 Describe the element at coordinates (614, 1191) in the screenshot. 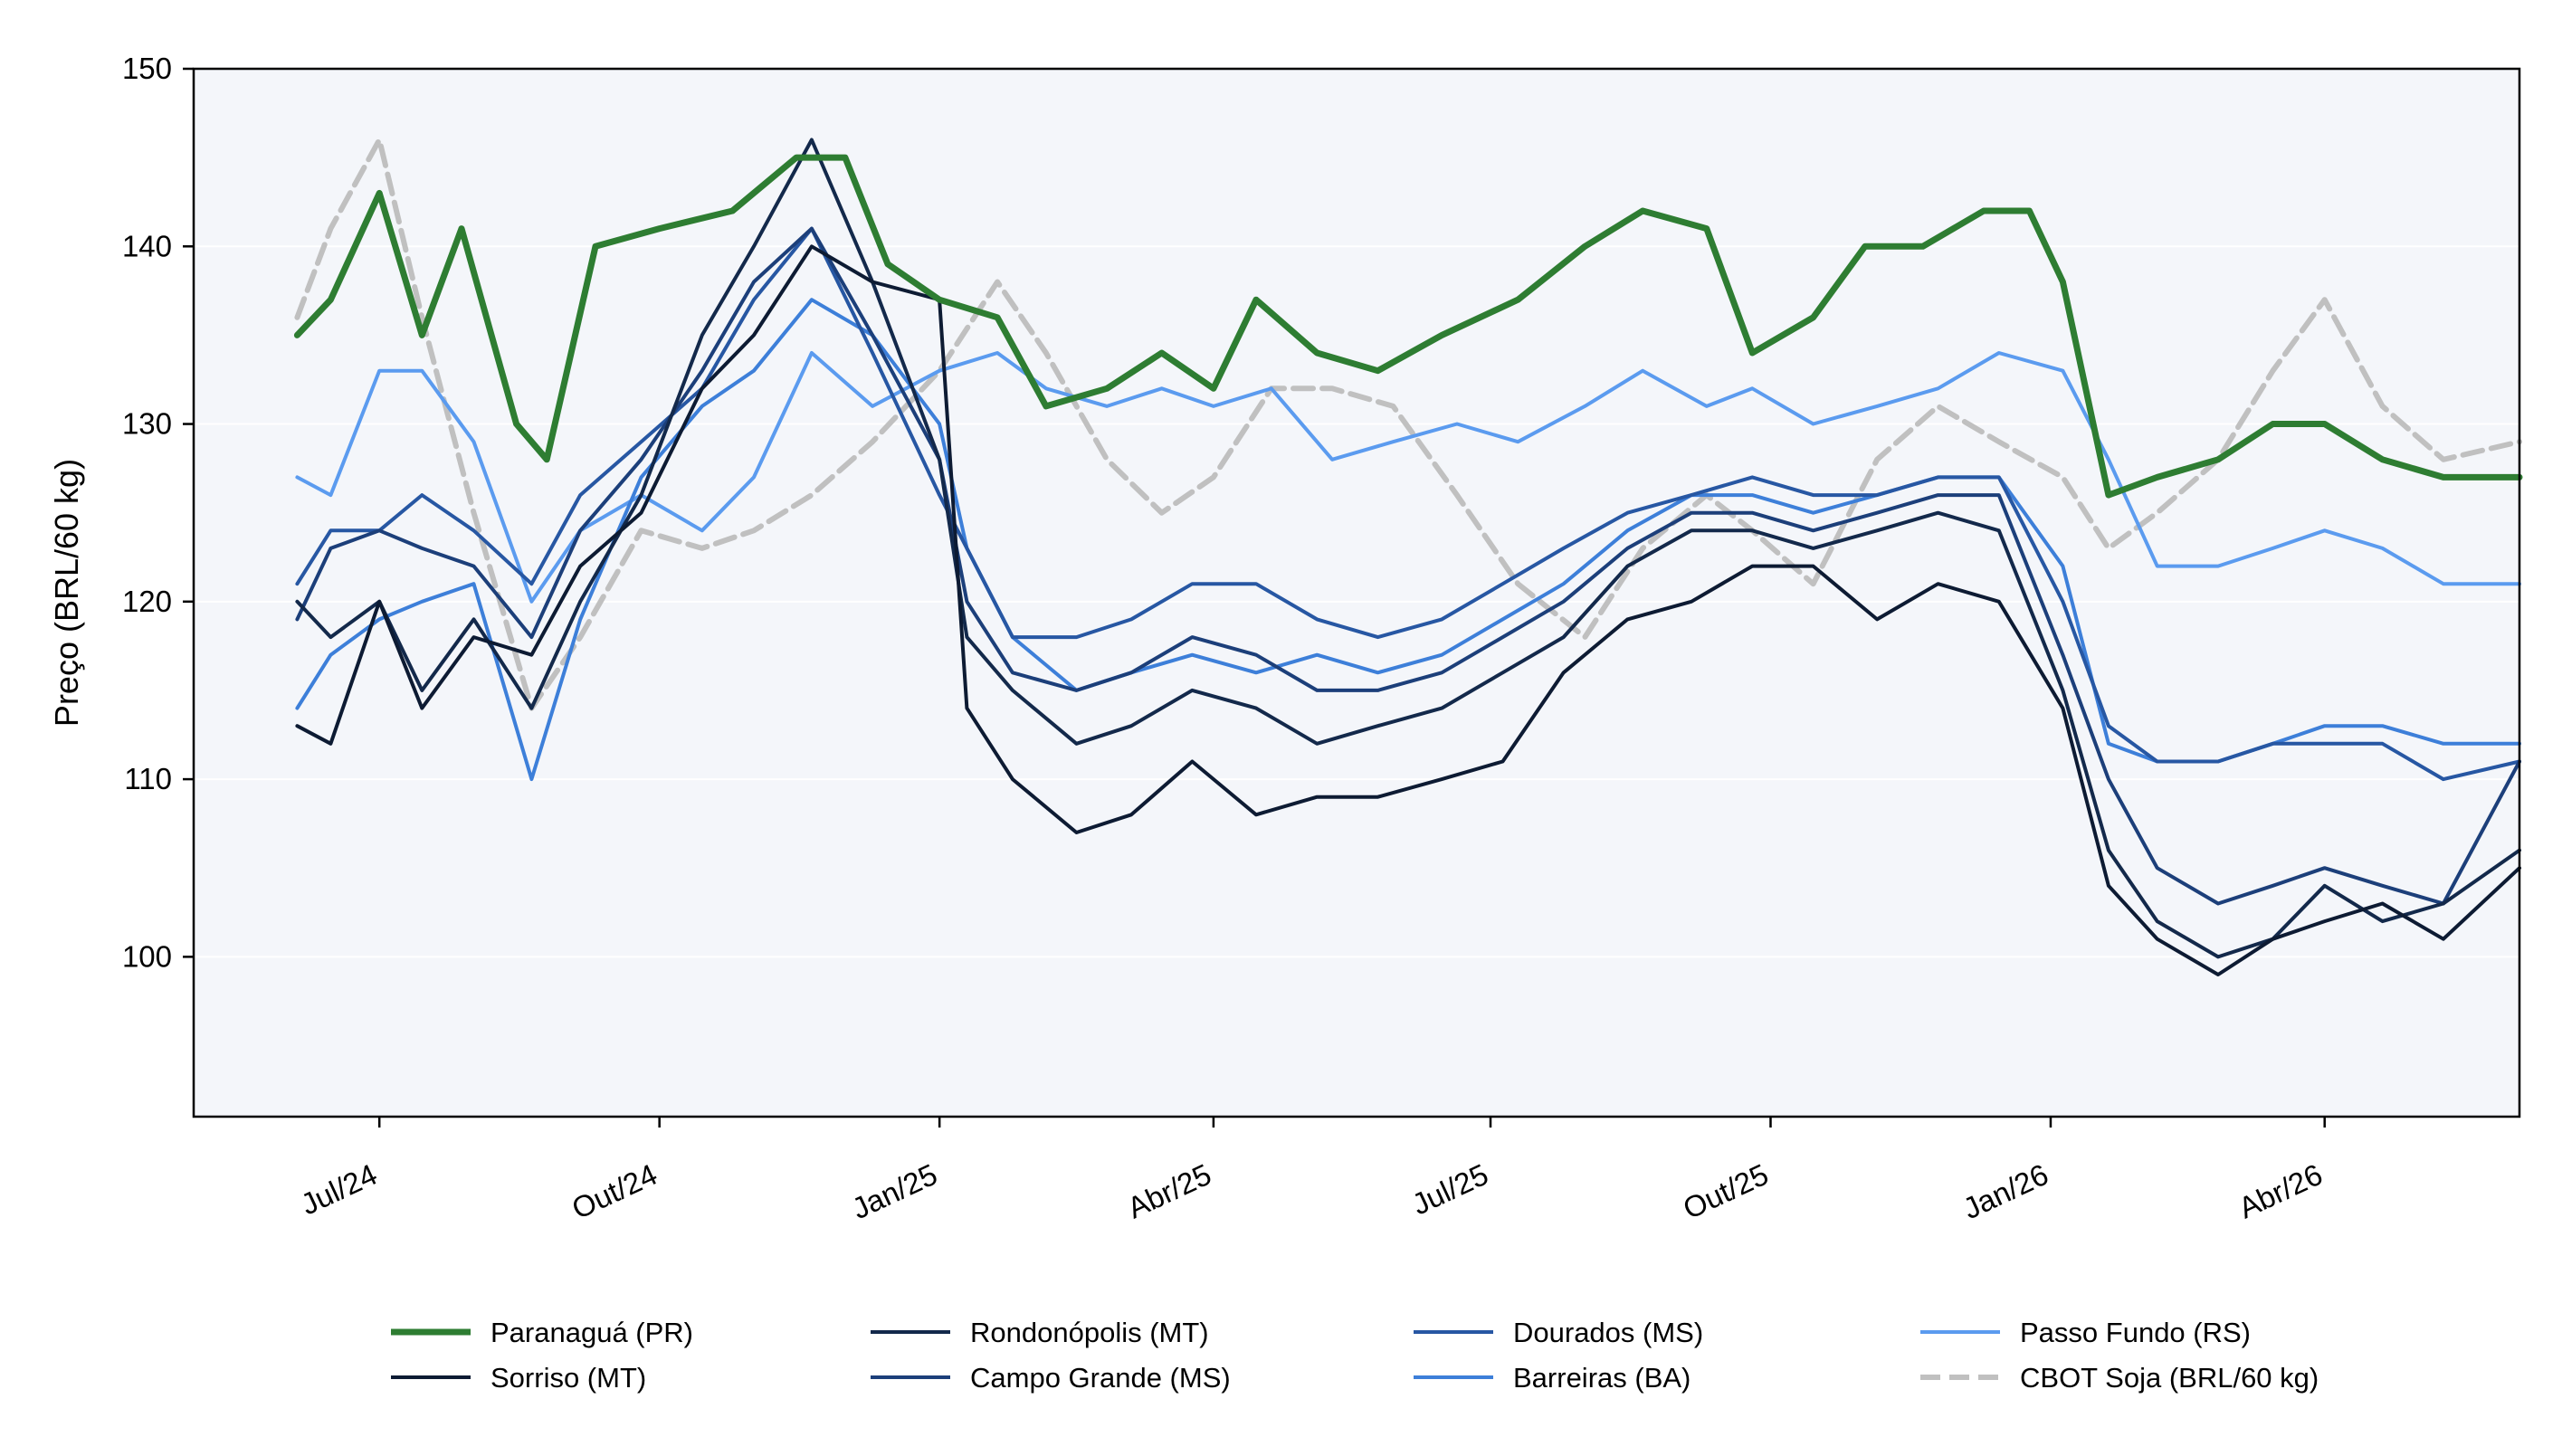

I see `x-tick-label: Out/24` at that location.